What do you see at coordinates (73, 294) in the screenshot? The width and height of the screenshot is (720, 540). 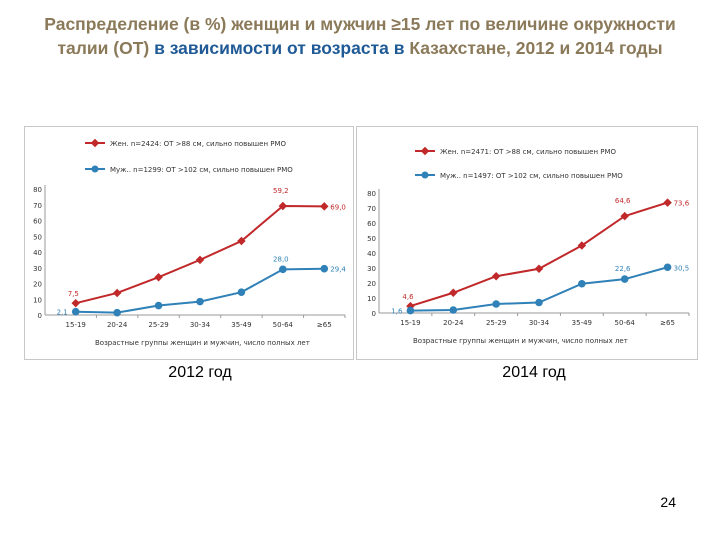 I see `data-label: 7,5` at bounding box center [73, 294].